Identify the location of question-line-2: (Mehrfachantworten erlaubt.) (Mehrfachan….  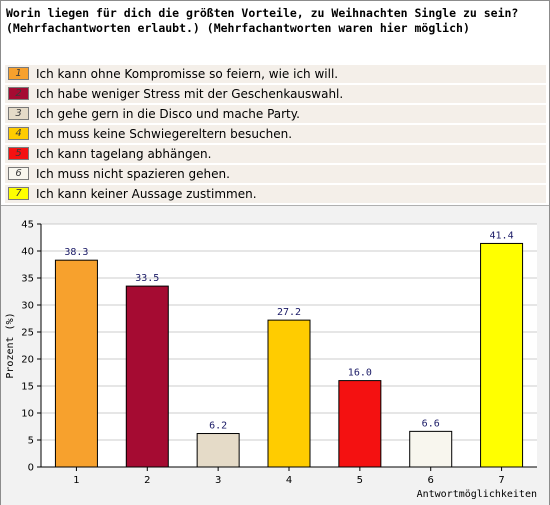
(238, 28).